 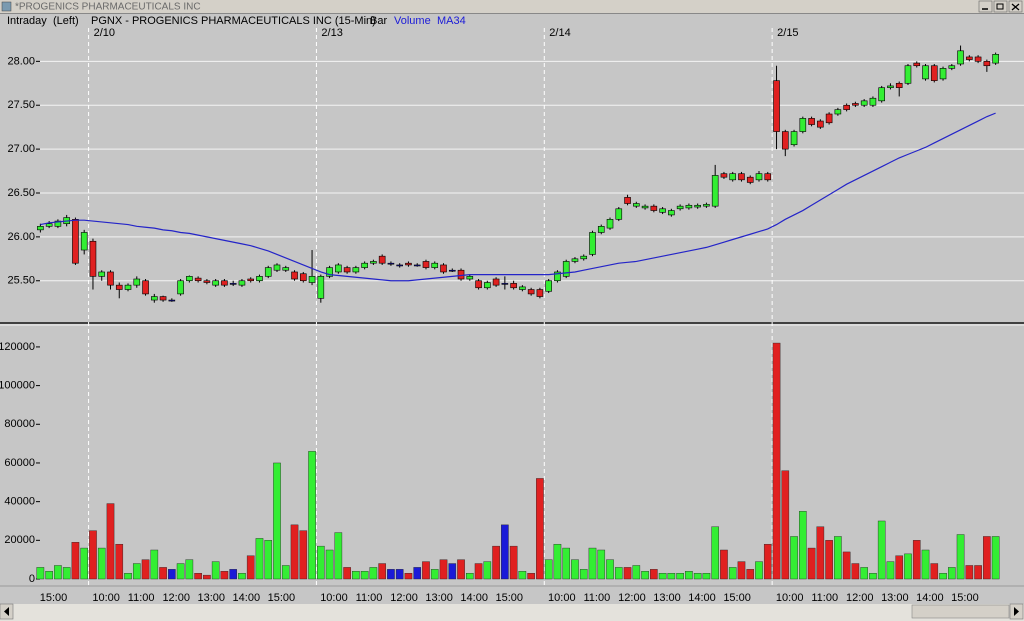 I want to click on header-mode: Intraday, so click(x=27, y=21).